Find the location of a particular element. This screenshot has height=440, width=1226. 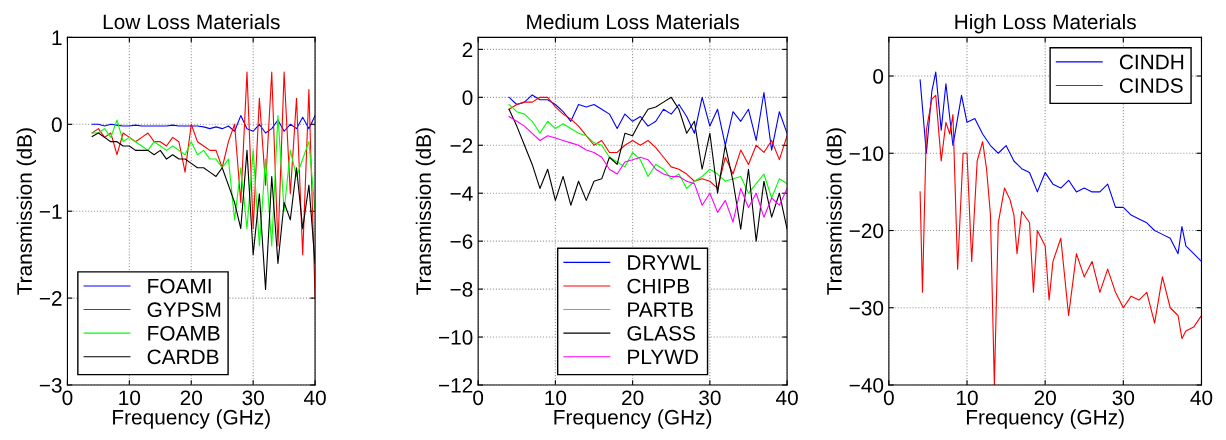

chart-title: Low Loss Materials is located at coordinates (191, 21).